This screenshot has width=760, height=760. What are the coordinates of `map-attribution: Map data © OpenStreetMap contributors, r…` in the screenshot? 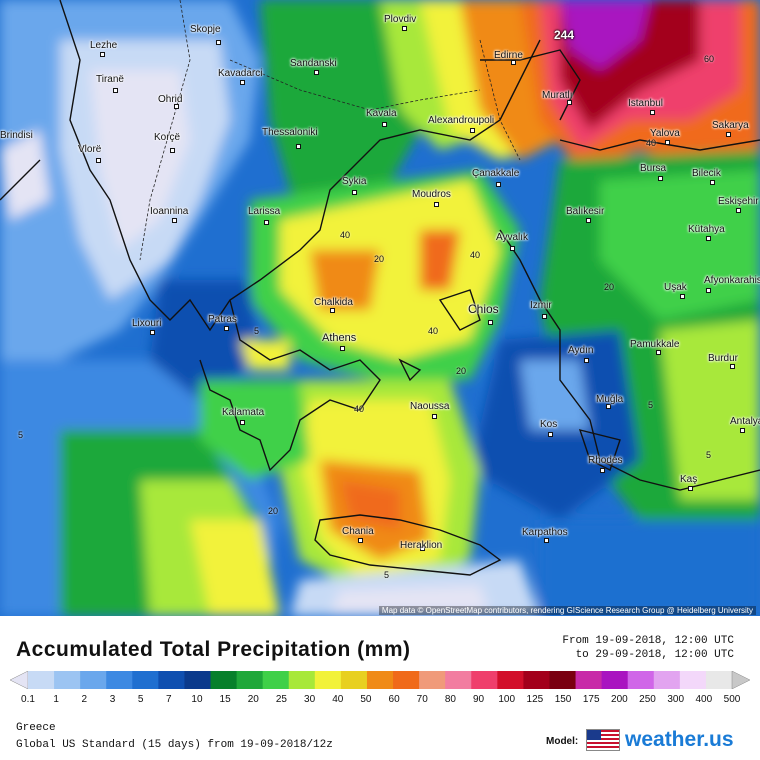 It's located at (567, 610).